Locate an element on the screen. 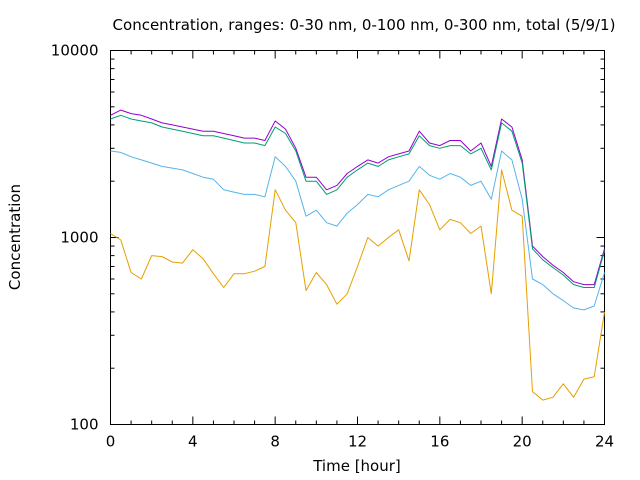 The height and width of the screenshot is (480, 640). x-tick-label: 20 is located at coordinates (522, 442).